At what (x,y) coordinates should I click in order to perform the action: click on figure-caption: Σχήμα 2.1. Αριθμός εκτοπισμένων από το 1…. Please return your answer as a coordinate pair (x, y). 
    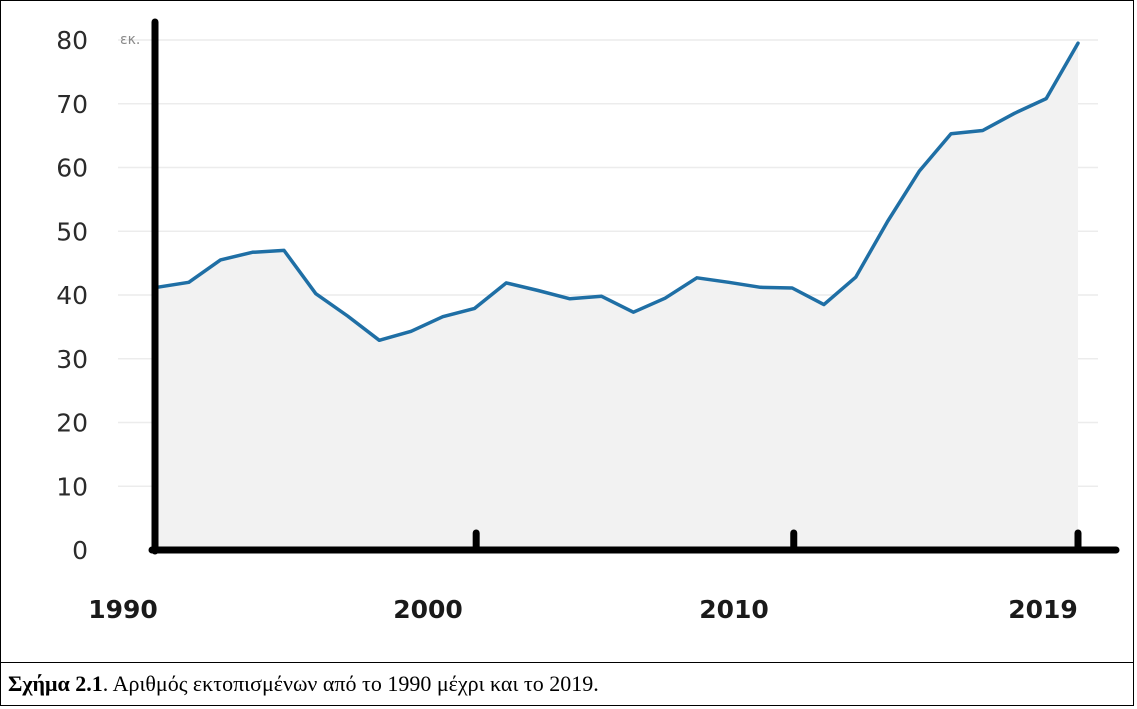
    Looking at the image, I should click on (303, 684).